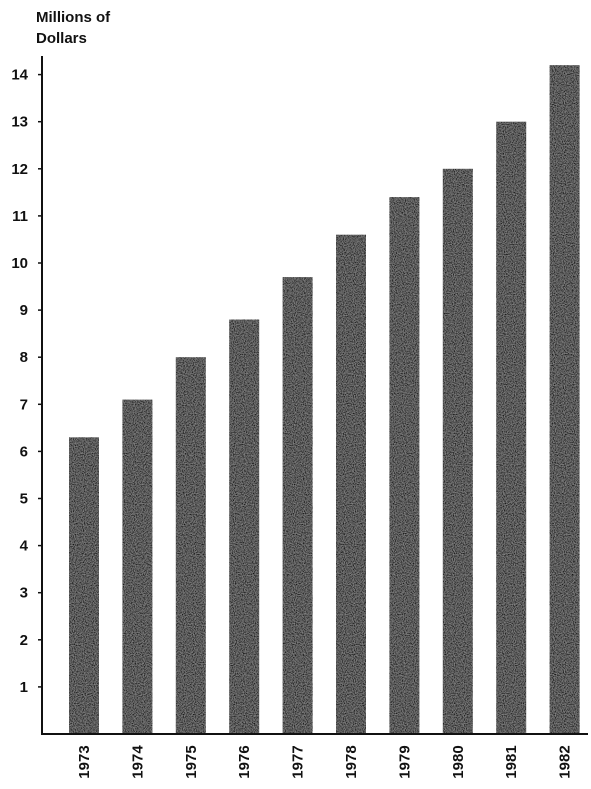 The height and width of the screenshot is (789, 591). Describe the element at coordinates (84, 761) in the screenshot. I see `x-tick-label-1973: 1973` at that location.